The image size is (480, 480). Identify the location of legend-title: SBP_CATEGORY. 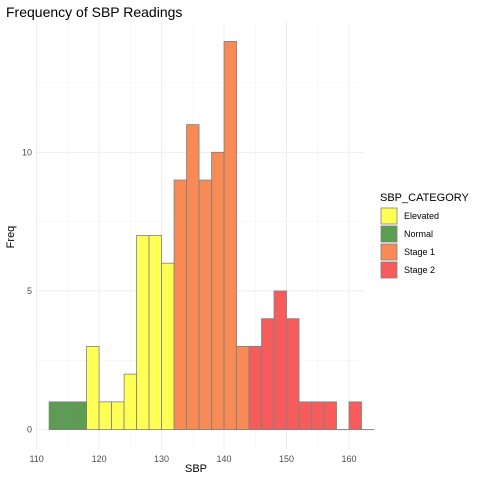
(425, 198).